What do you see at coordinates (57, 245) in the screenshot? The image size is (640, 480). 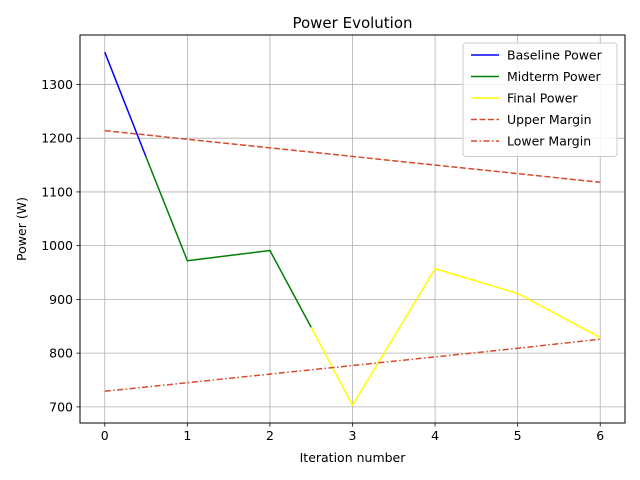 I see `y-tick-label: 1000` at bounding box center [57, 245].